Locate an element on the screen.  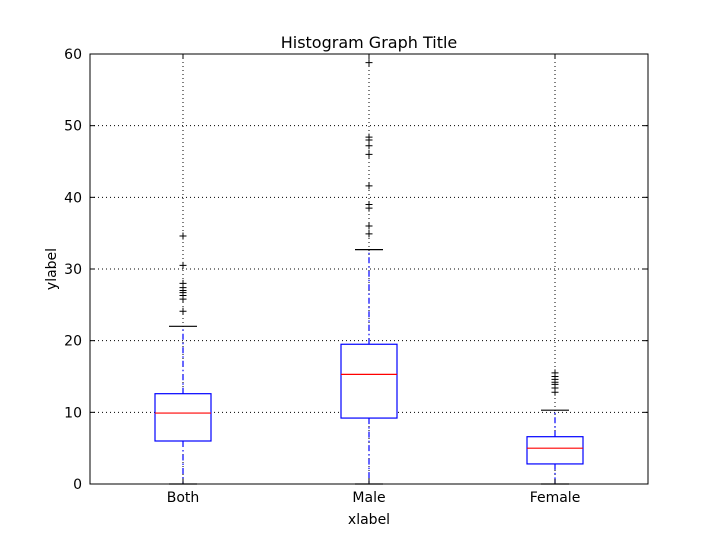
y-tick-label: 10 is located at coordinates (73, 413).